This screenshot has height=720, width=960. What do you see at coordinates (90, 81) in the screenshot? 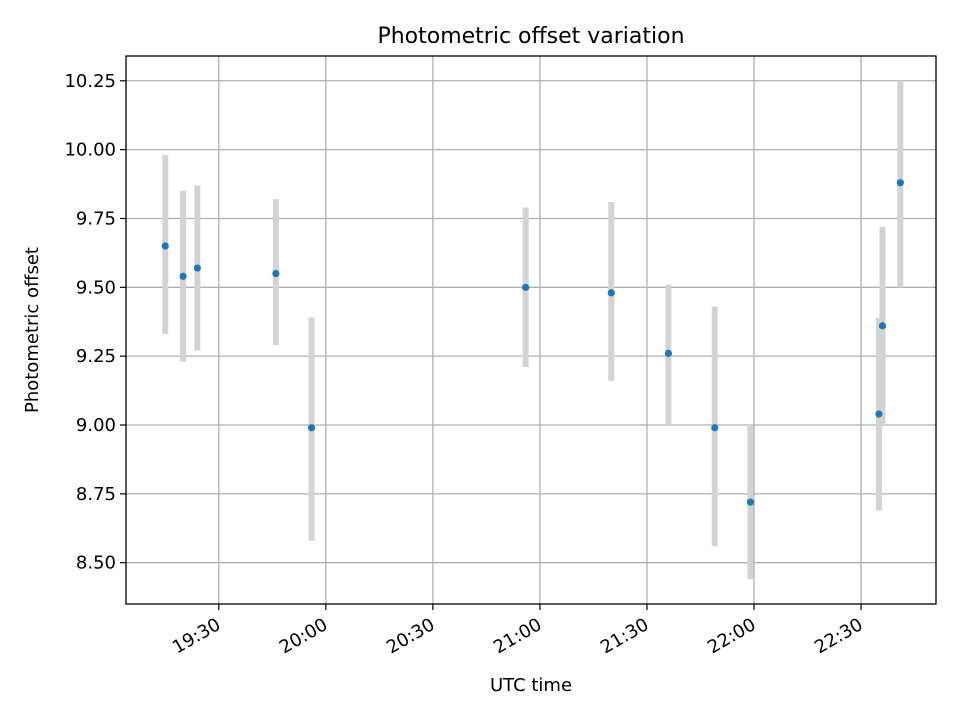
I see `y-tick-label: 10.25` at bounding box center [90, 81].